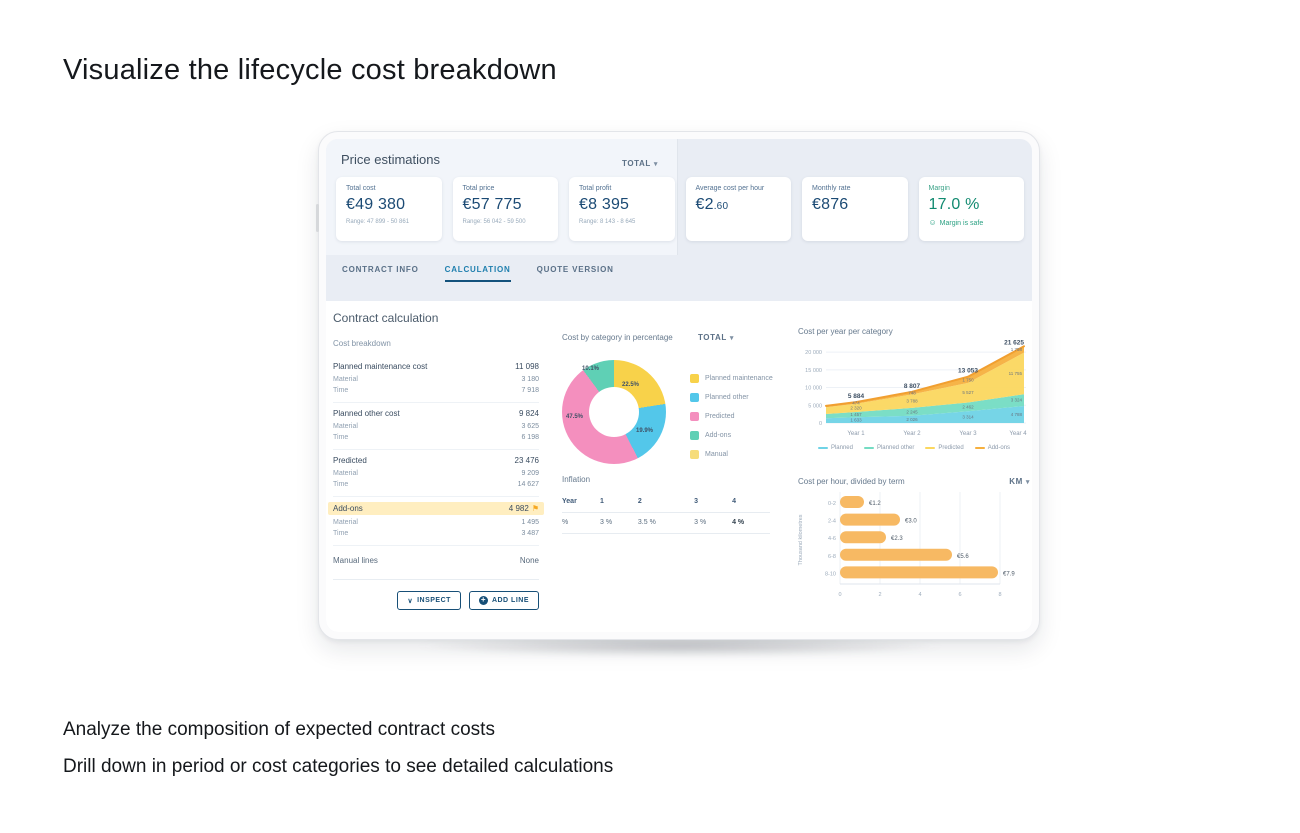  What do you see at coordinates (912, 393) in the screenshot?
I see `svg-text: 748` at bounding box center [912, 393].